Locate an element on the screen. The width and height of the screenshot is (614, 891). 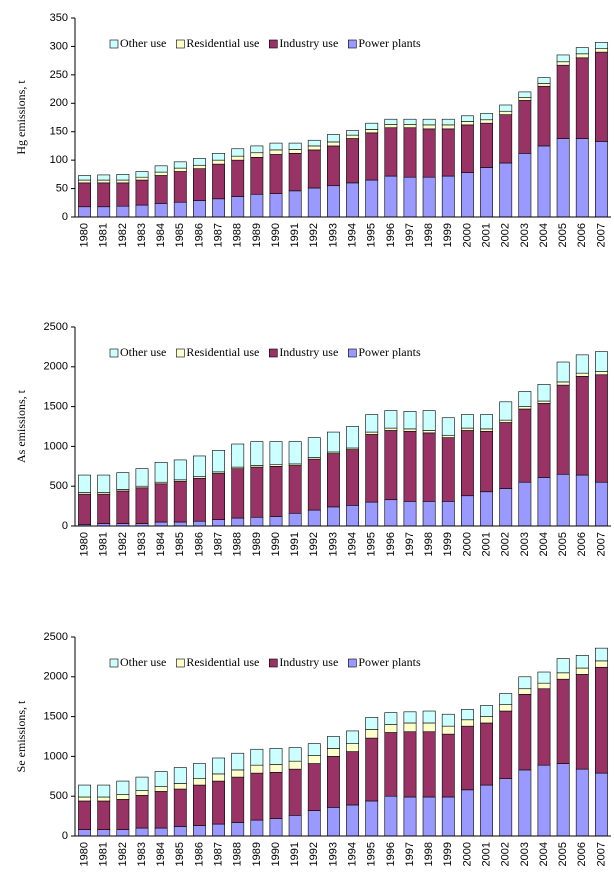
legend-label: Power plants is located at coordinates (389, 352).